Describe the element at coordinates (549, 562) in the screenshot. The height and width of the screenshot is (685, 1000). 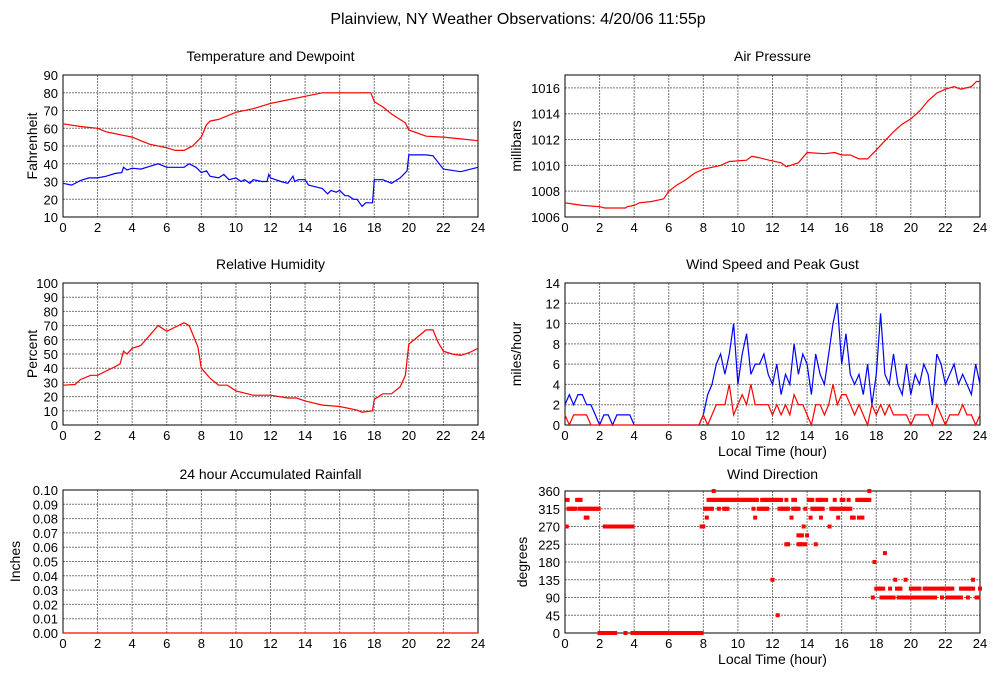
I see `y-tick-label: 180` at that location.